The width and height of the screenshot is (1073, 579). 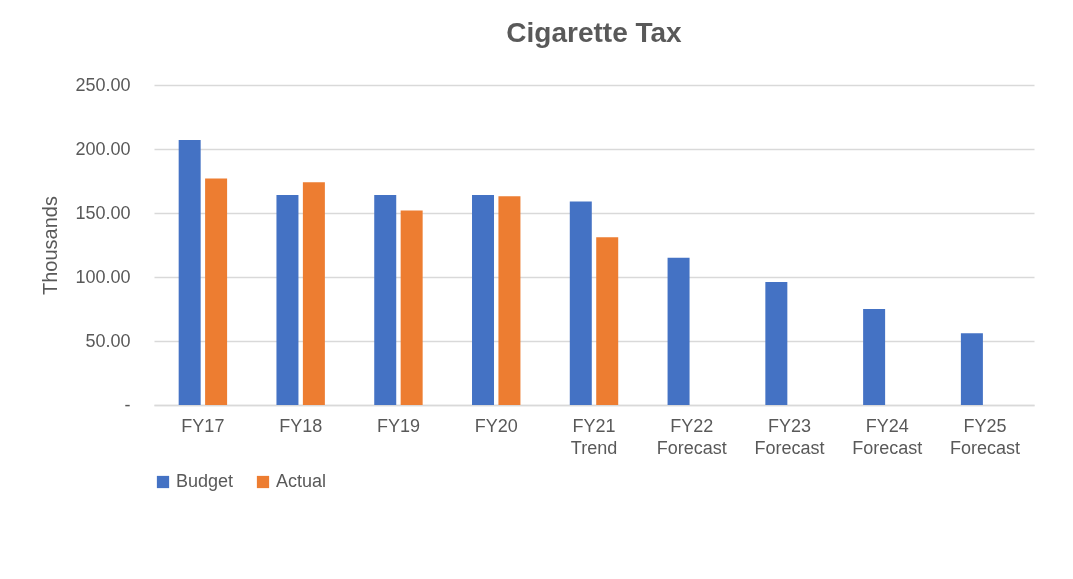 I want to click on legend-label: Actual, so click(x=301, y=481).